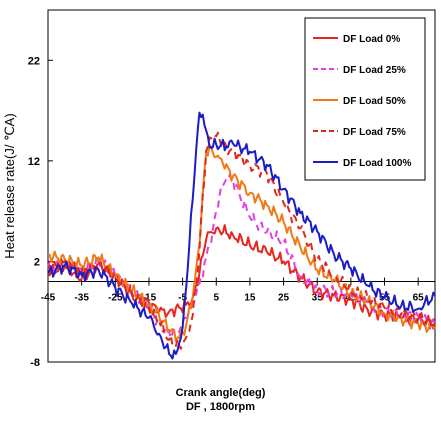 The width and height of the screenshot is (441, 421). I want to click on y-tick-label: 2, so click(37, 262).